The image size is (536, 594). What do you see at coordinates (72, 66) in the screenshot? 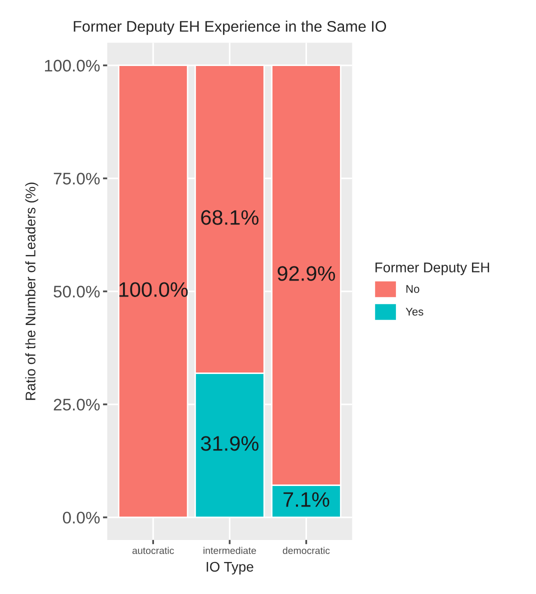
I see `y-tick-label: 100.0%` at bounding box center [72, 66].